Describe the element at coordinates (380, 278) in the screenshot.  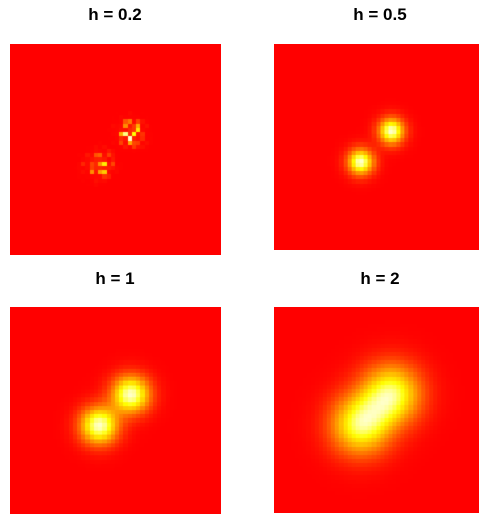
I see `panel-title: h = 2` at that location.